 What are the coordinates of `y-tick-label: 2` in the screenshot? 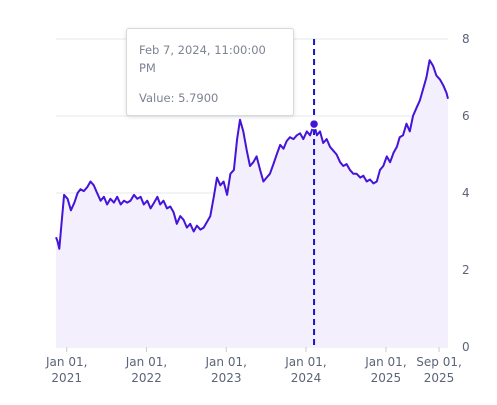 It's located at (466, 270).